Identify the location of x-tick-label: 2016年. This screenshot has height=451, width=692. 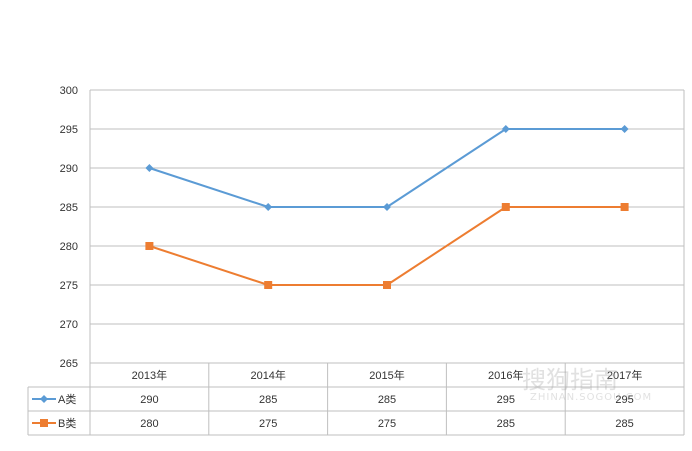
(505, 375).